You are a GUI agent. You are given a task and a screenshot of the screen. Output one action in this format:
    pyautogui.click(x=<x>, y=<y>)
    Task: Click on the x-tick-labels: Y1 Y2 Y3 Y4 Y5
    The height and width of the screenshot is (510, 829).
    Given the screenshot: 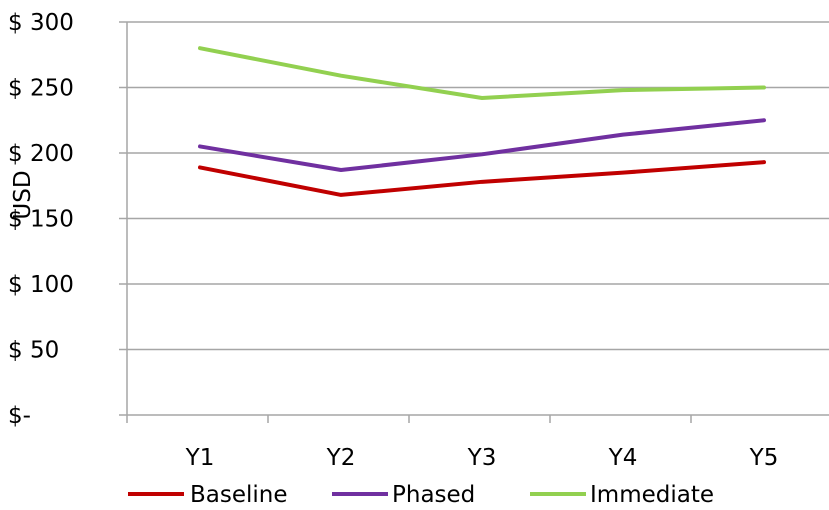 What is the action you would take?
    pyautogui.click(x=482, y=458)
    